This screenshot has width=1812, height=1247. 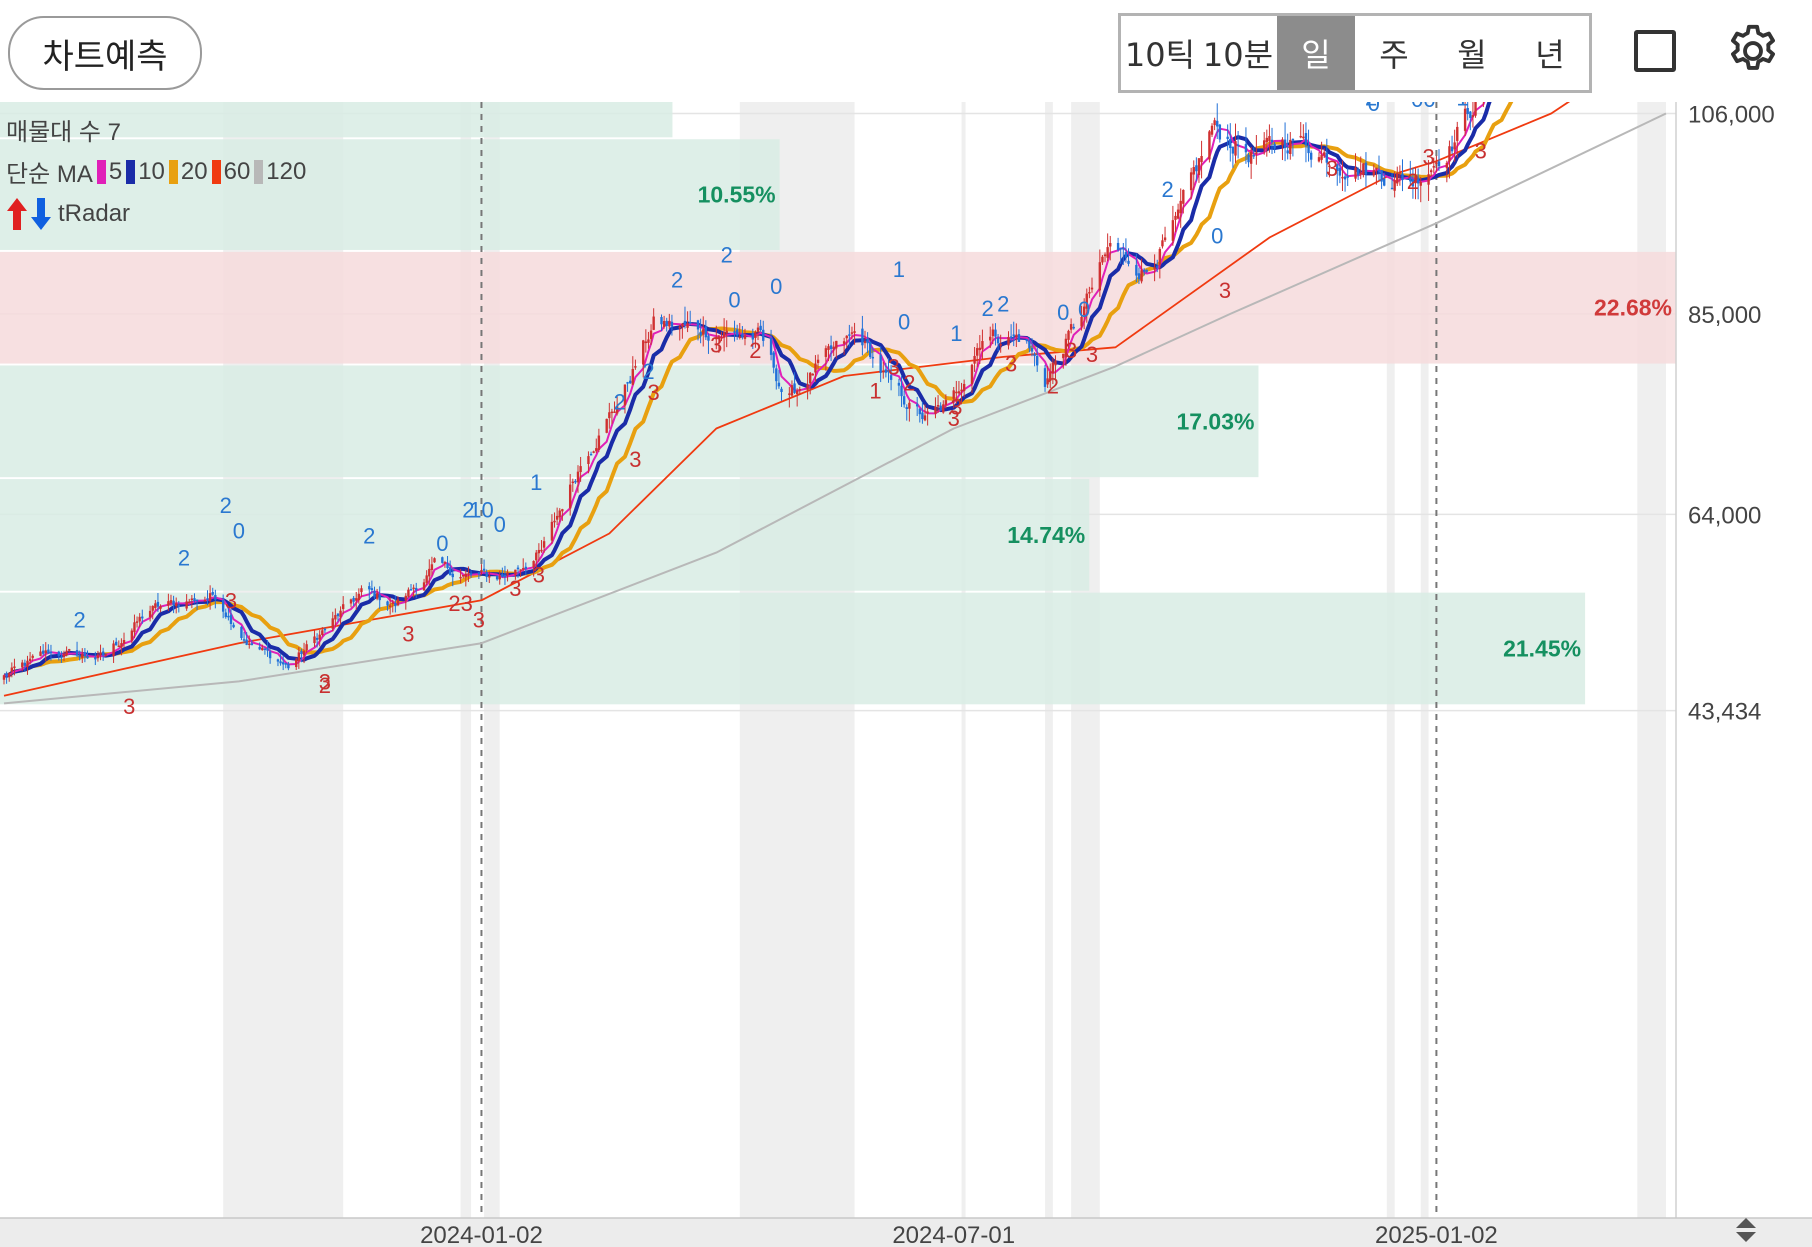 I want to click on tab-10-tick: 10틱, so click(x=1160, y=55).